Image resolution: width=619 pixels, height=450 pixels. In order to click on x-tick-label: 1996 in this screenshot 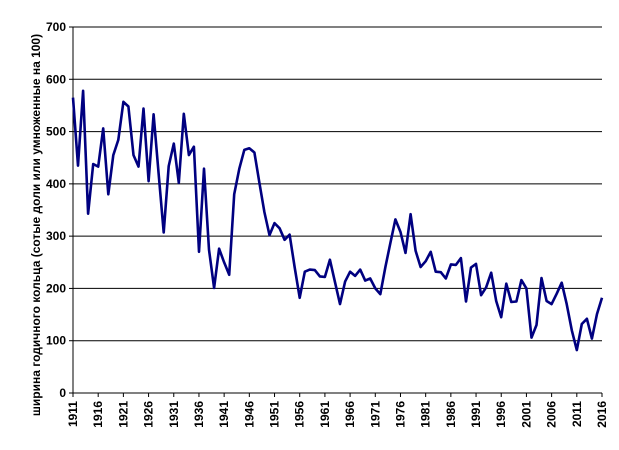, I will do `click(501, 414)`.